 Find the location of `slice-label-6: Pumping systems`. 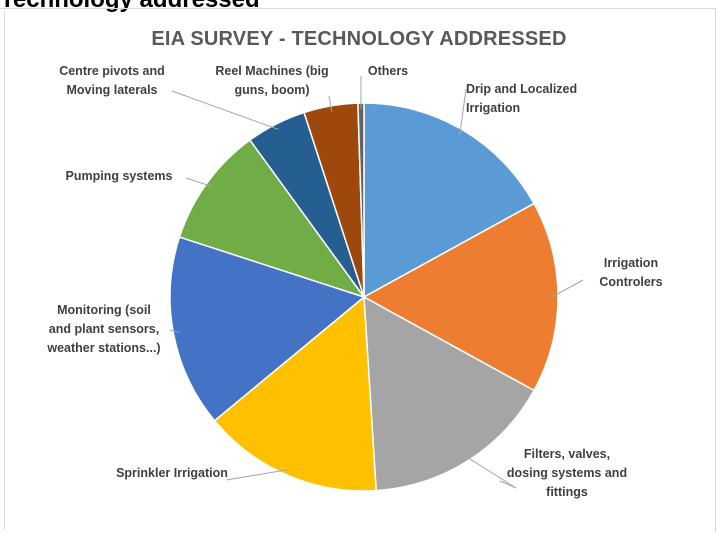

slice-label-6: Pumping systems is located at coordinates (119, 176).